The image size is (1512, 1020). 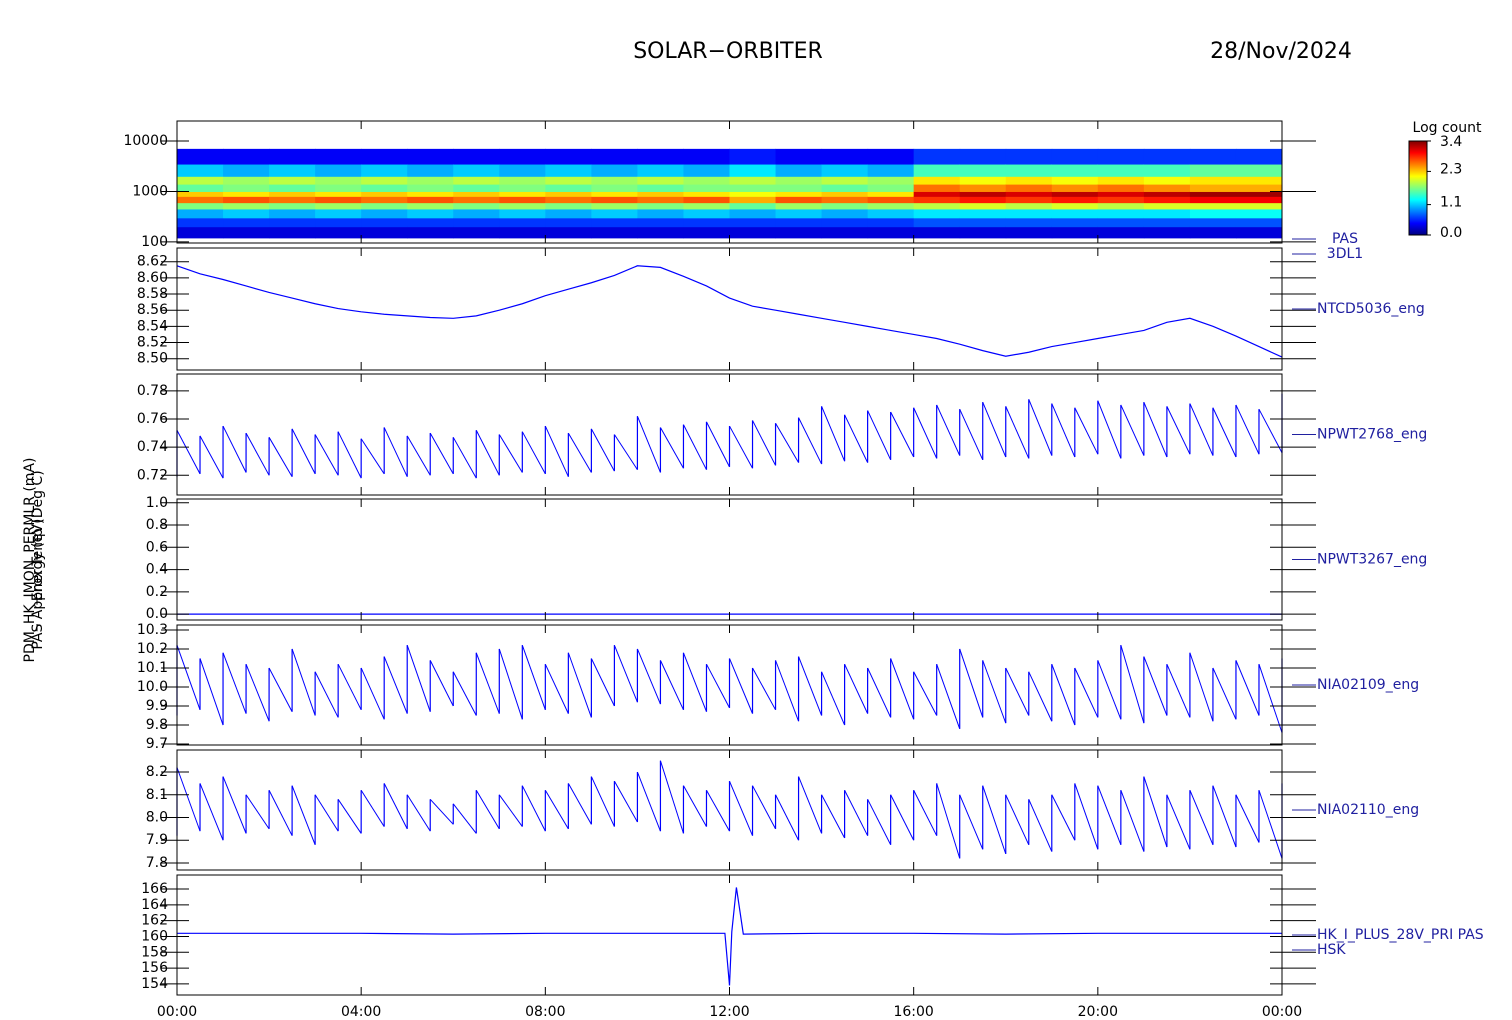 I want to click on panel-label: NTCD5036_eng, so click(x=1371, y=309).